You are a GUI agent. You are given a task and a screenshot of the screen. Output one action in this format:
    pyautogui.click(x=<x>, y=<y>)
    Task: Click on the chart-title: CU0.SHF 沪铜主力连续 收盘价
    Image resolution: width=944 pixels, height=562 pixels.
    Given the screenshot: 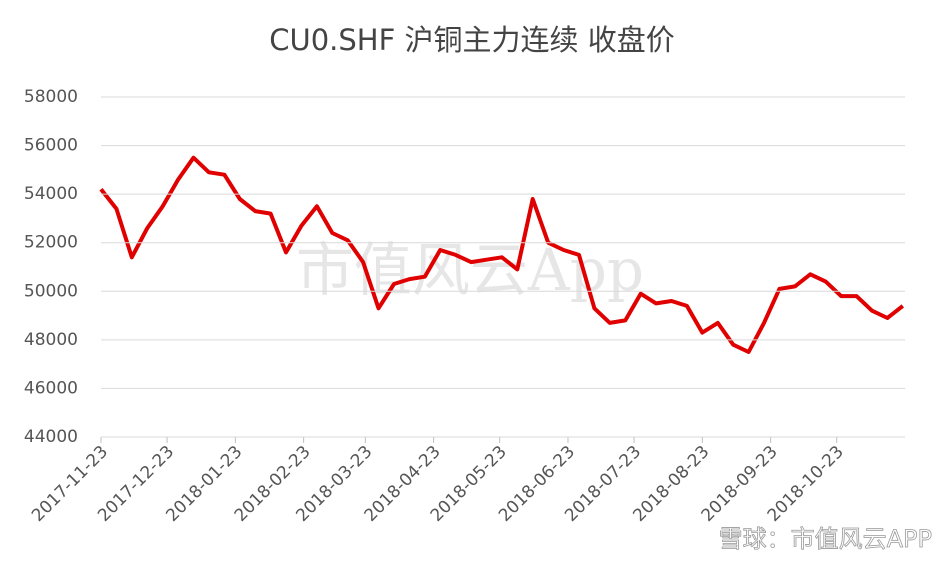 What is the action you would take?
    pyautogui.click(x=471, y=40)
    